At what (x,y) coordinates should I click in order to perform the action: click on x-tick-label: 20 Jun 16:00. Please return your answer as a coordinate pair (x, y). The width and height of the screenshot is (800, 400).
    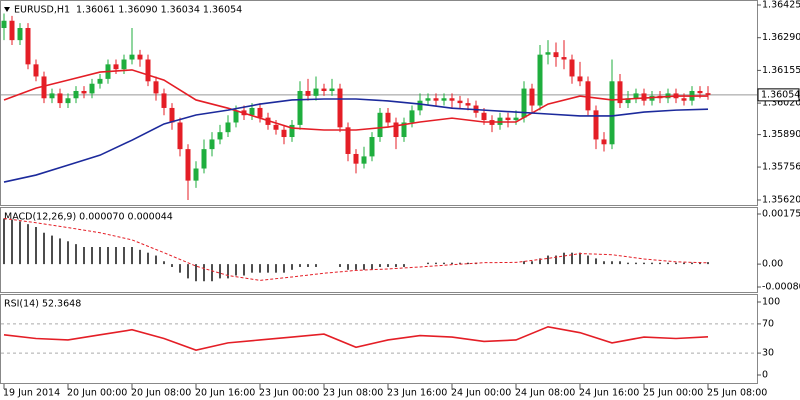
    Looking at the image, I should click on (225, 393).